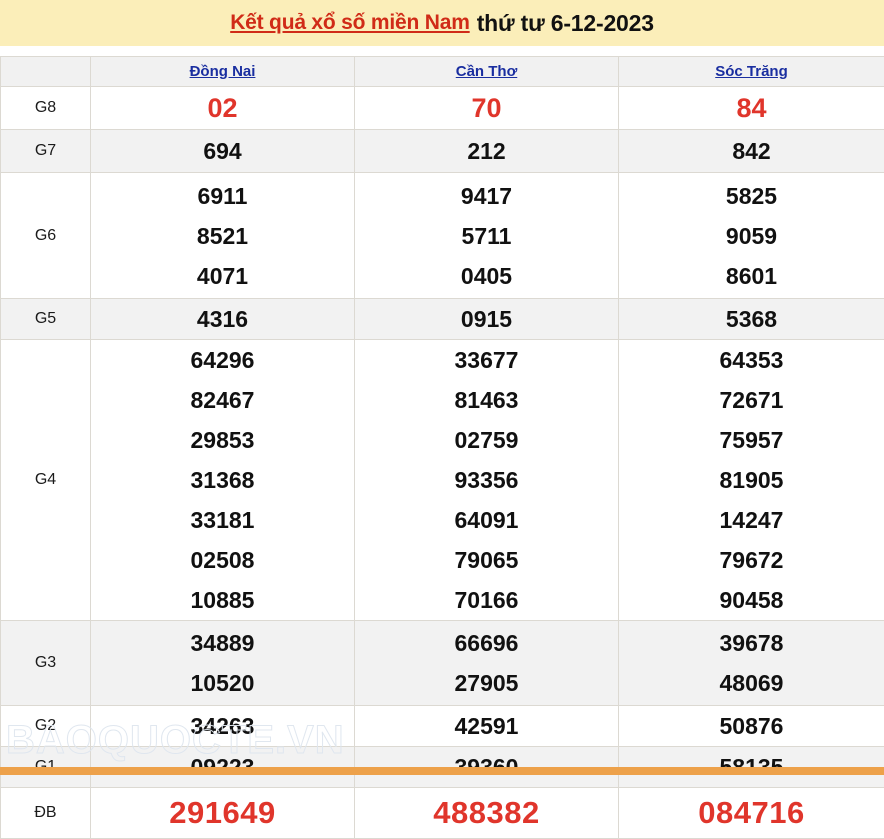  I want to click on result-number-stack: 084716, so click(751, 813).